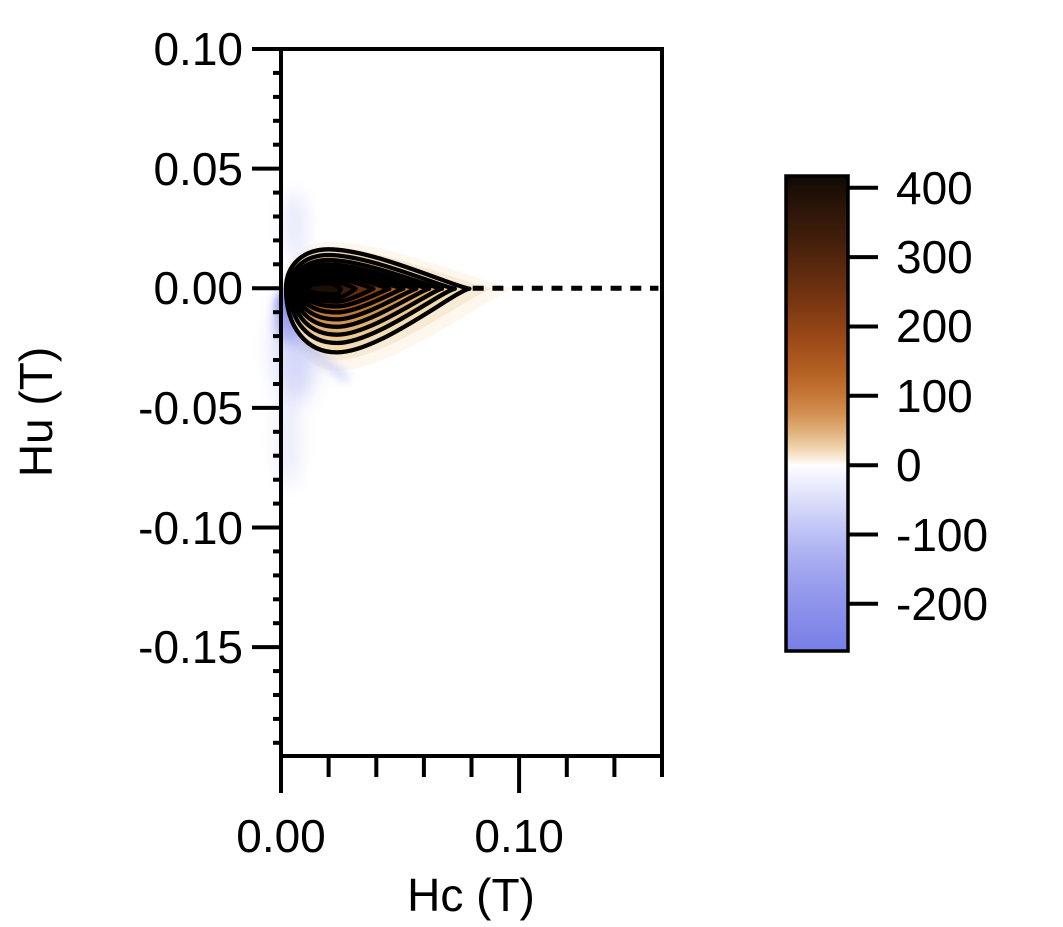 This screenshot has width=1063, height=927. I want to click on colorbar-tick-label: -100, so click(942, 534).